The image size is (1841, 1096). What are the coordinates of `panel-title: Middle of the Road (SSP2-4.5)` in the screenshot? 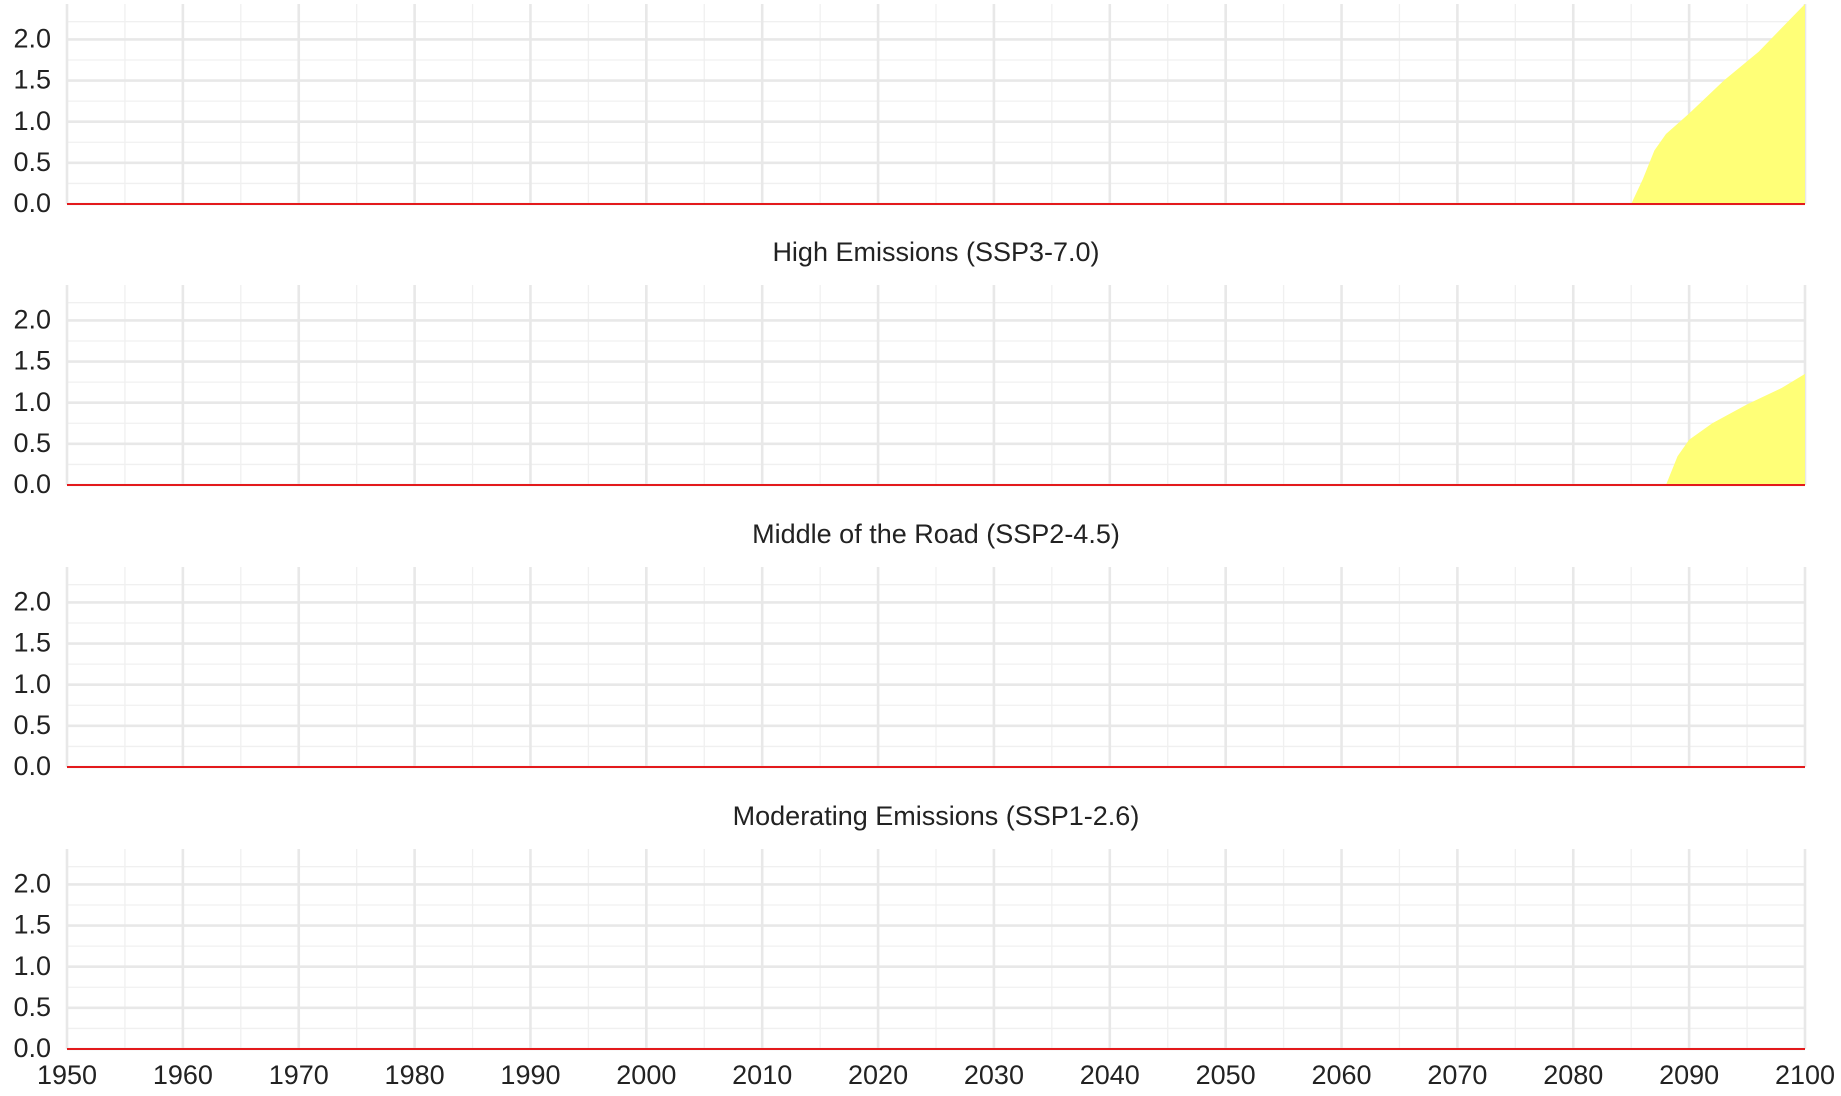 It's located at (936, 534).